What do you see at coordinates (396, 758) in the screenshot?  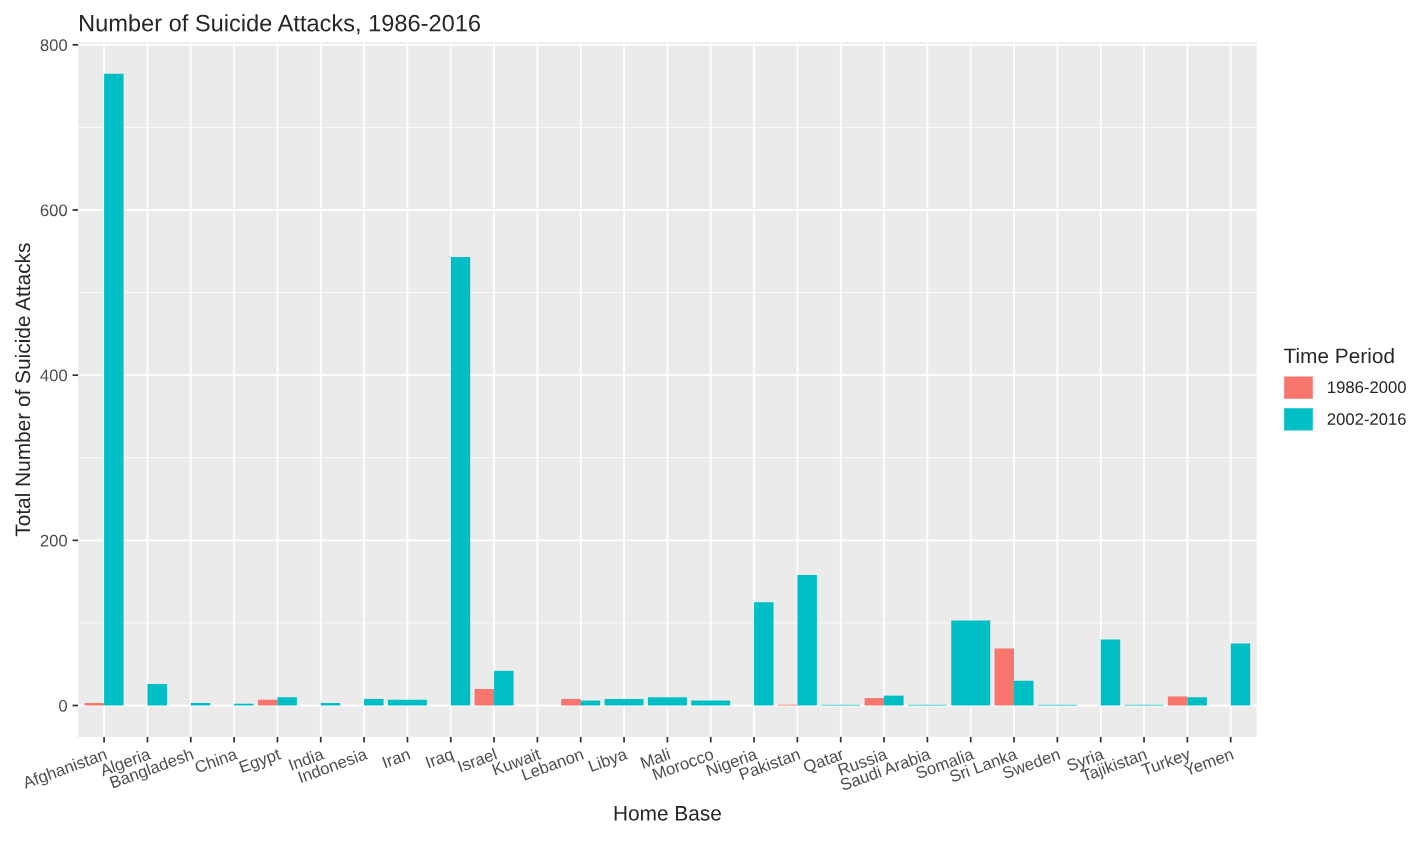 I see `x-tick-label: Iran` at bounding box center [396, 758].